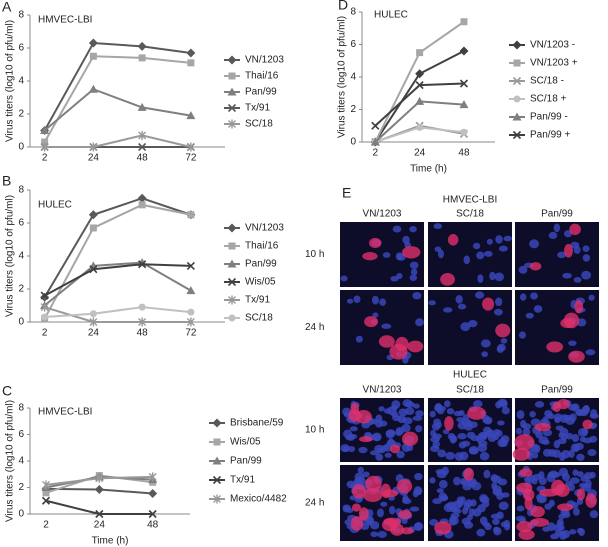  I want to click on legend-label: Thai/16, so click(262, 76).